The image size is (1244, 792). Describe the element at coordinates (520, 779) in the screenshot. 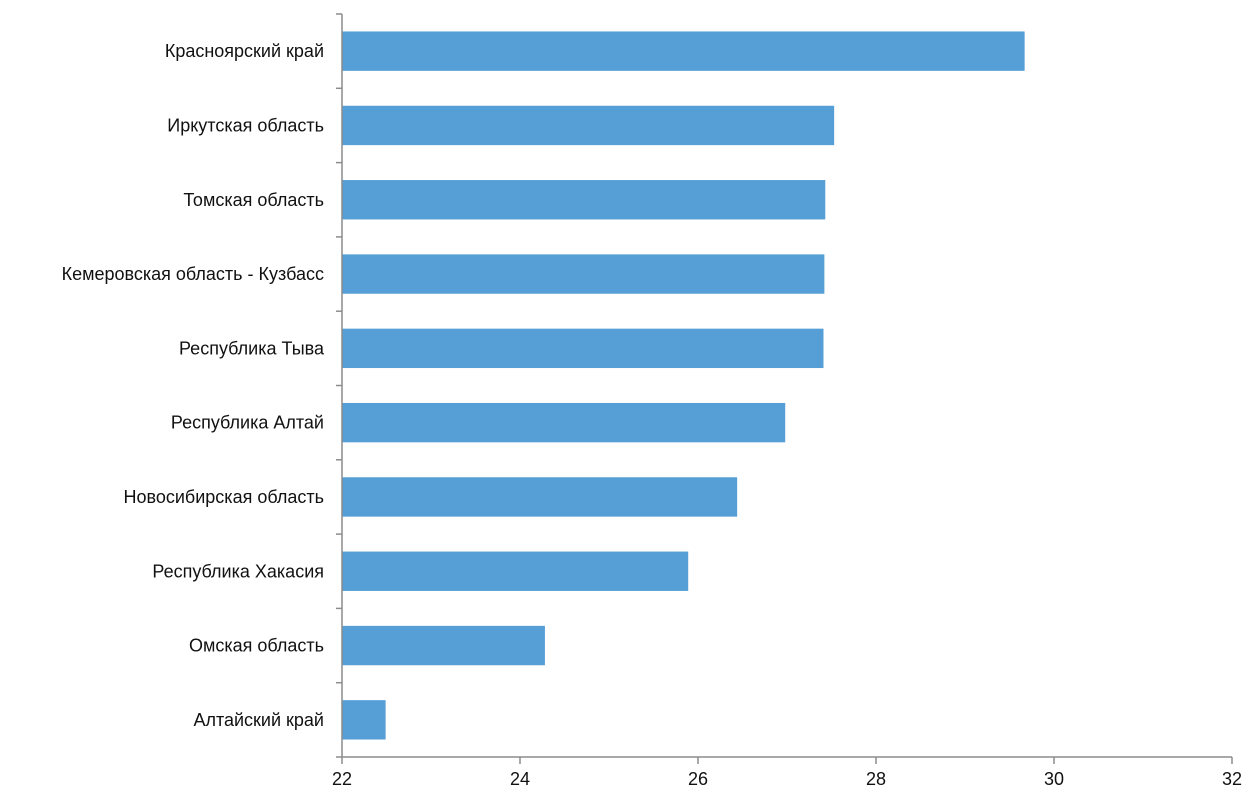

I see `x-tick-label: 24` at that location.